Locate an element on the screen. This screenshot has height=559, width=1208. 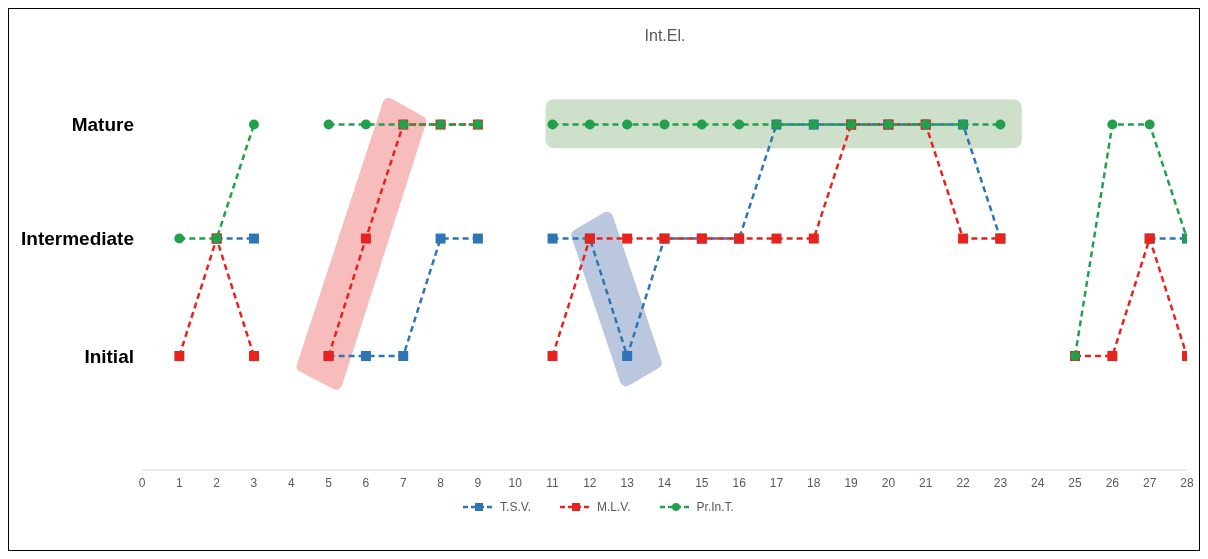
x-tick-label: 7 is located at coordinates (403, 482).